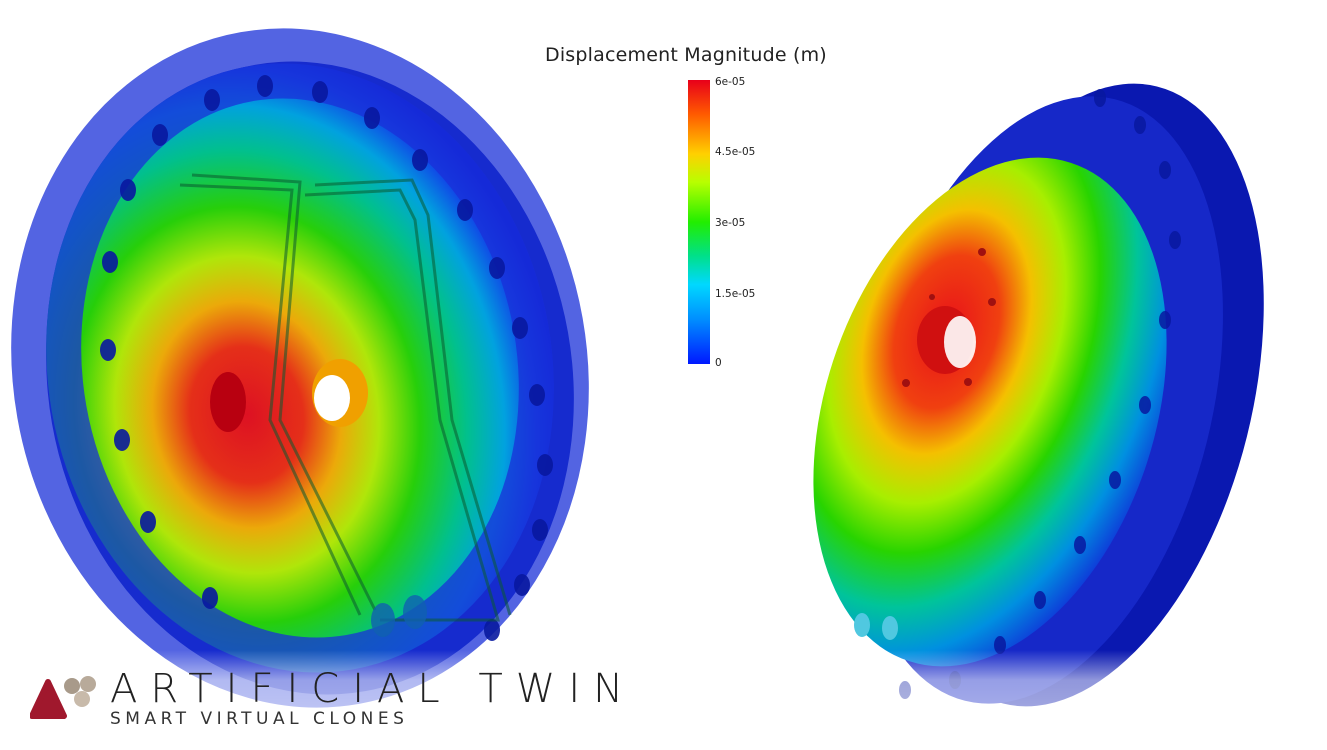 The width and height of the screenshot is (1327, 750). Describe the element at coordinates (686, 55) in the screenshot. I see `legend-title: Displacement Magnitude (m)` at that location.